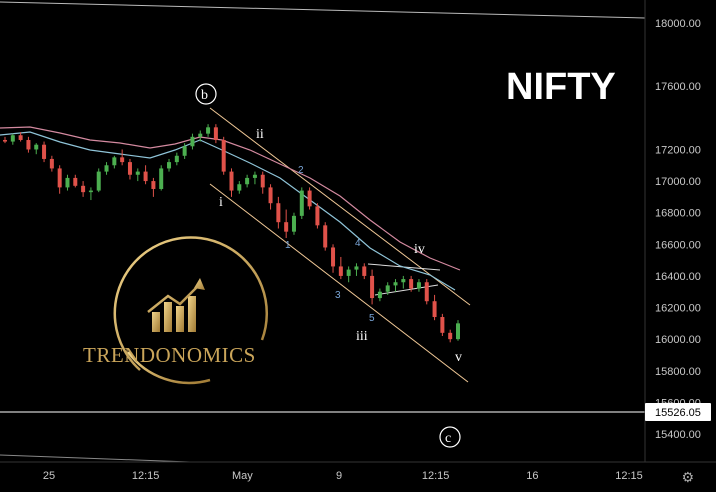 The width and height of the screenshot is (716, 492). Describe the element at coordinates (678, 412) in the screenshot. I see `last-price-tag: 15526.05` at that location.